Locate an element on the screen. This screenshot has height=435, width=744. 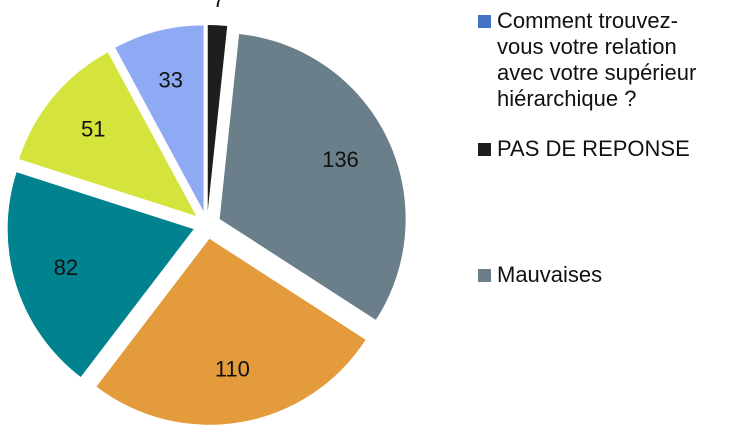
data-label: 7 is located at coordinates (219, 6).